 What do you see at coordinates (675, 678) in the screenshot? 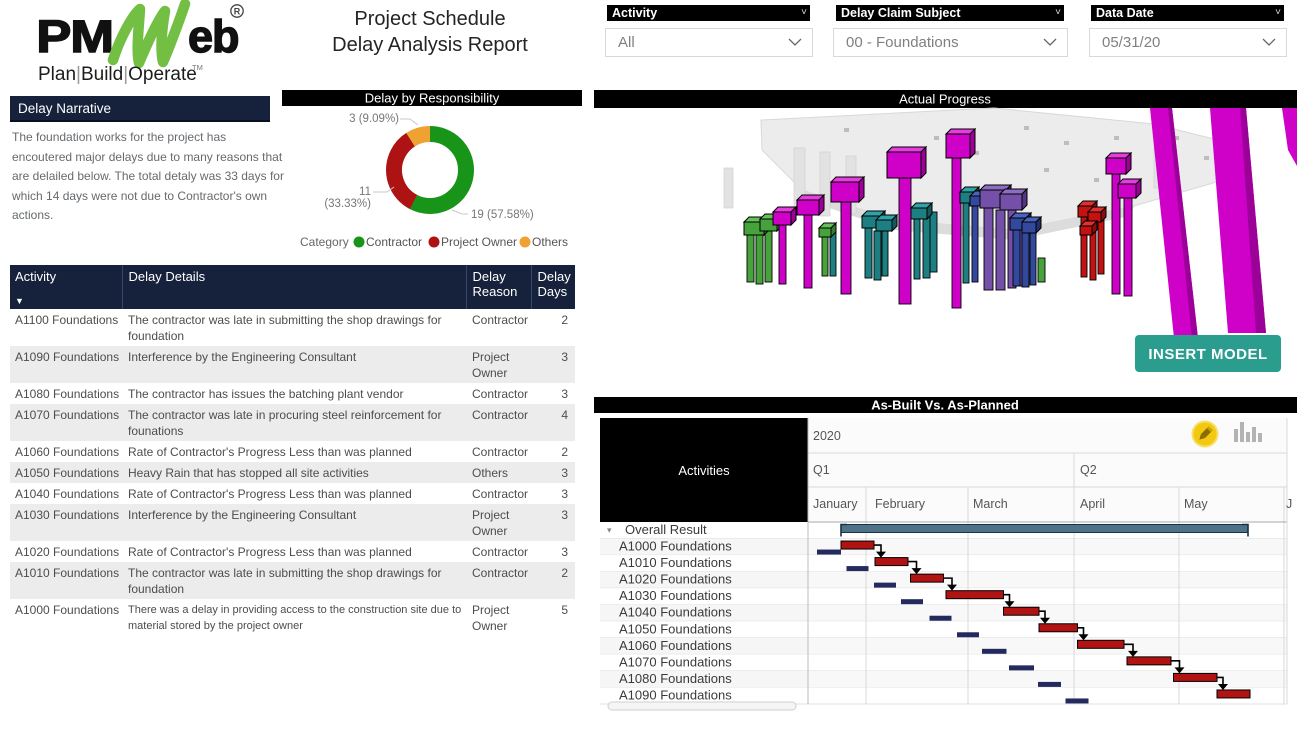
I see `svg-text: A1080 Foundations` at bounding box center [675, 678].